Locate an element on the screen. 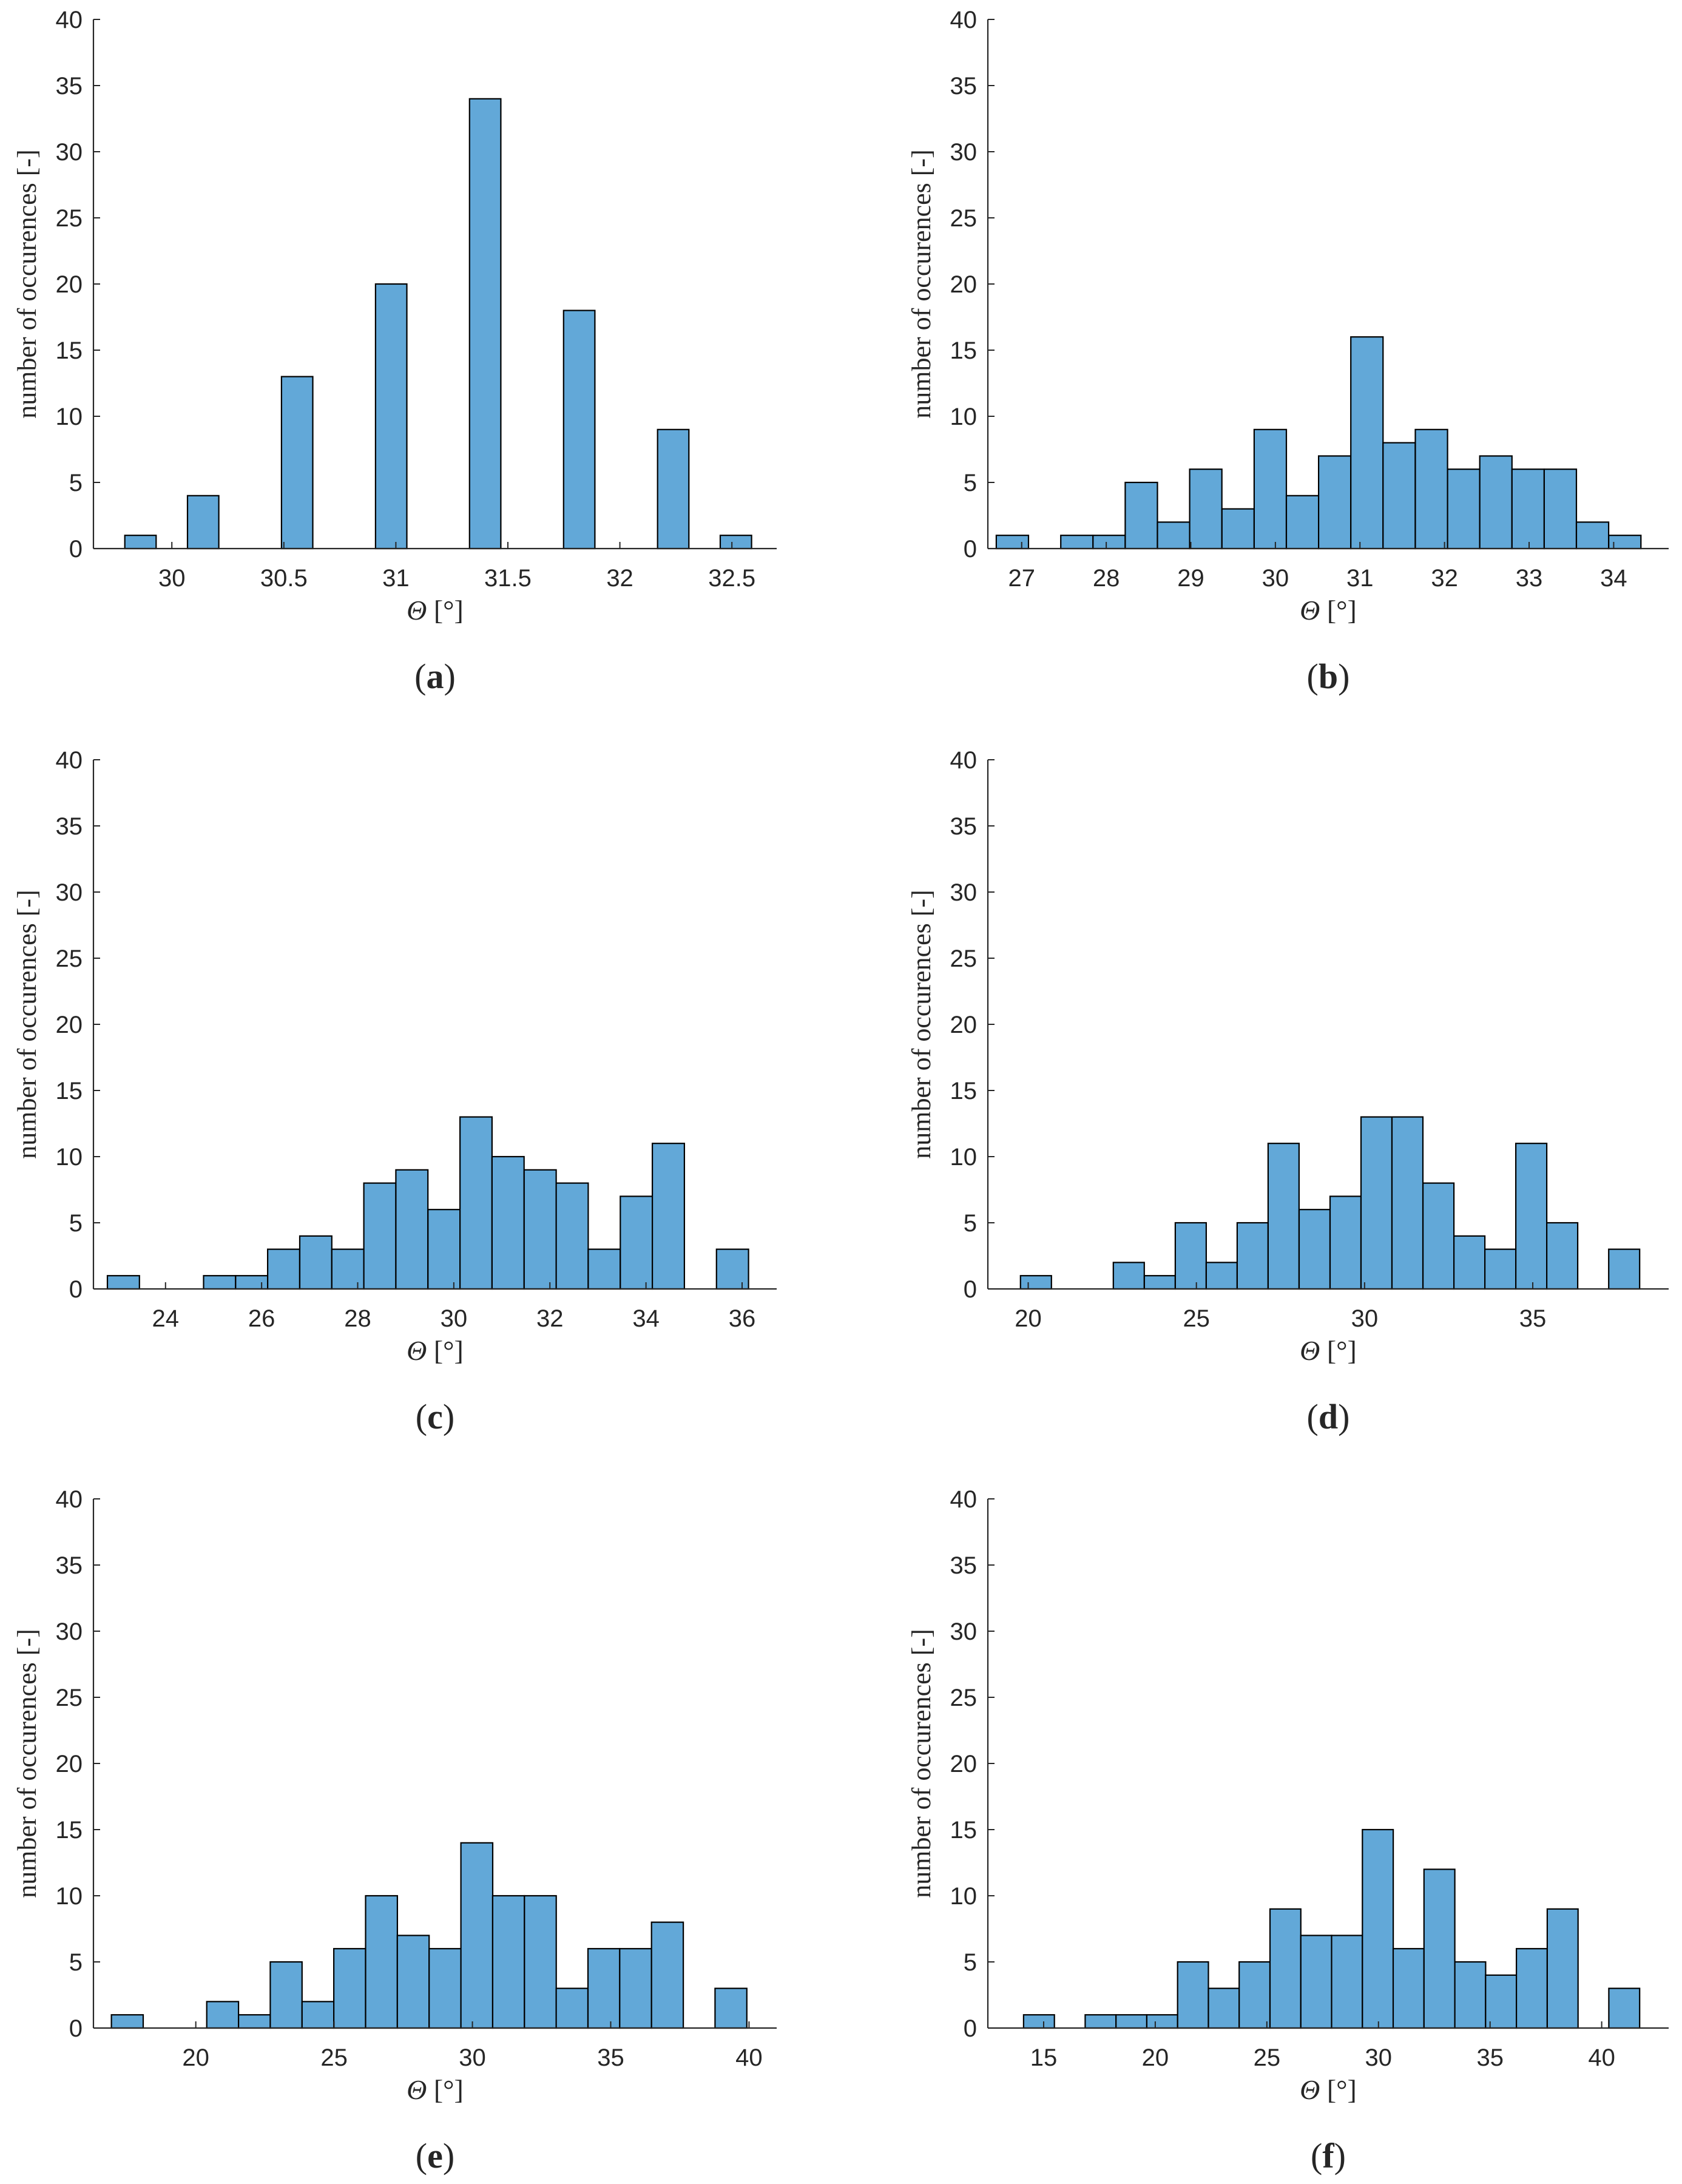 This screenshot has height=2184, width=1682. x-tick-label: 28 is located at coordinates (1106, 578).